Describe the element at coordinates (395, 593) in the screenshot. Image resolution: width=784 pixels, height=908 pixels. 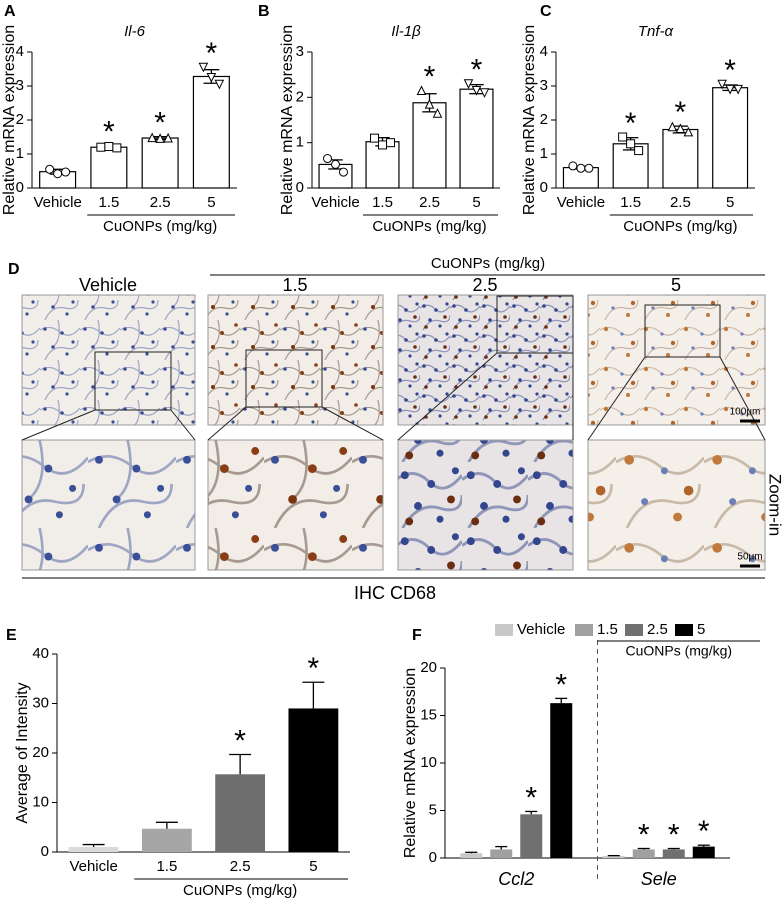
I see `caption: IHC CD68` at that location.